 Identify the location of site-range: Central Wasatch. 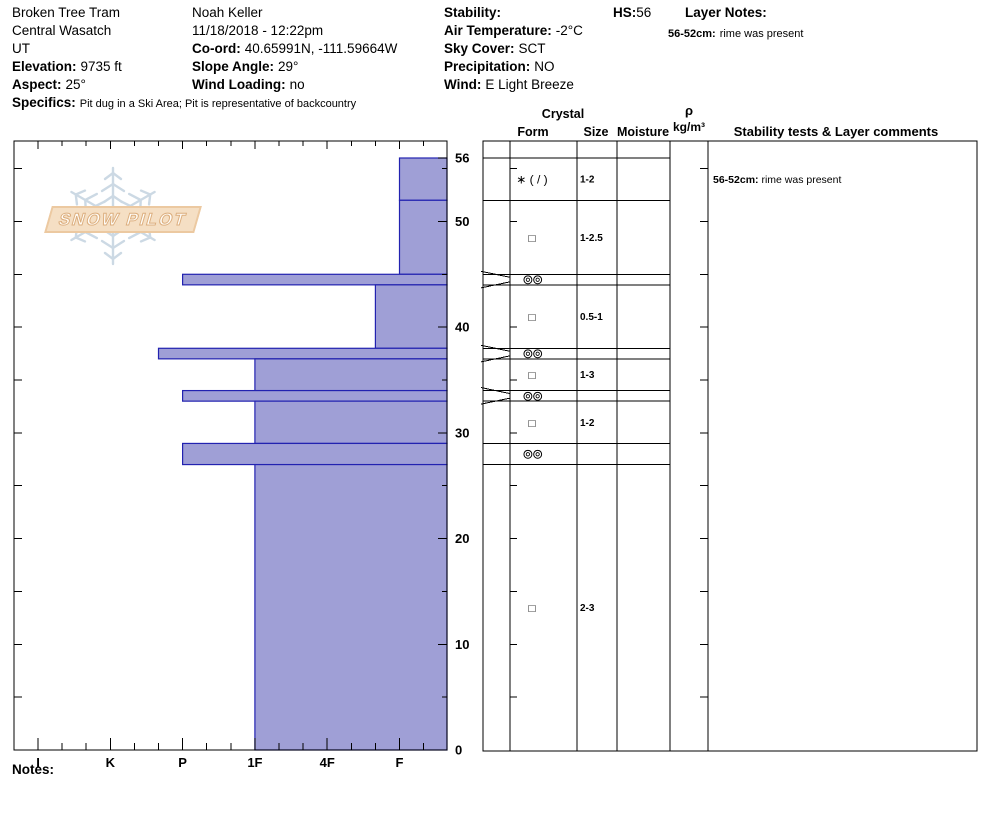
(62, 30).